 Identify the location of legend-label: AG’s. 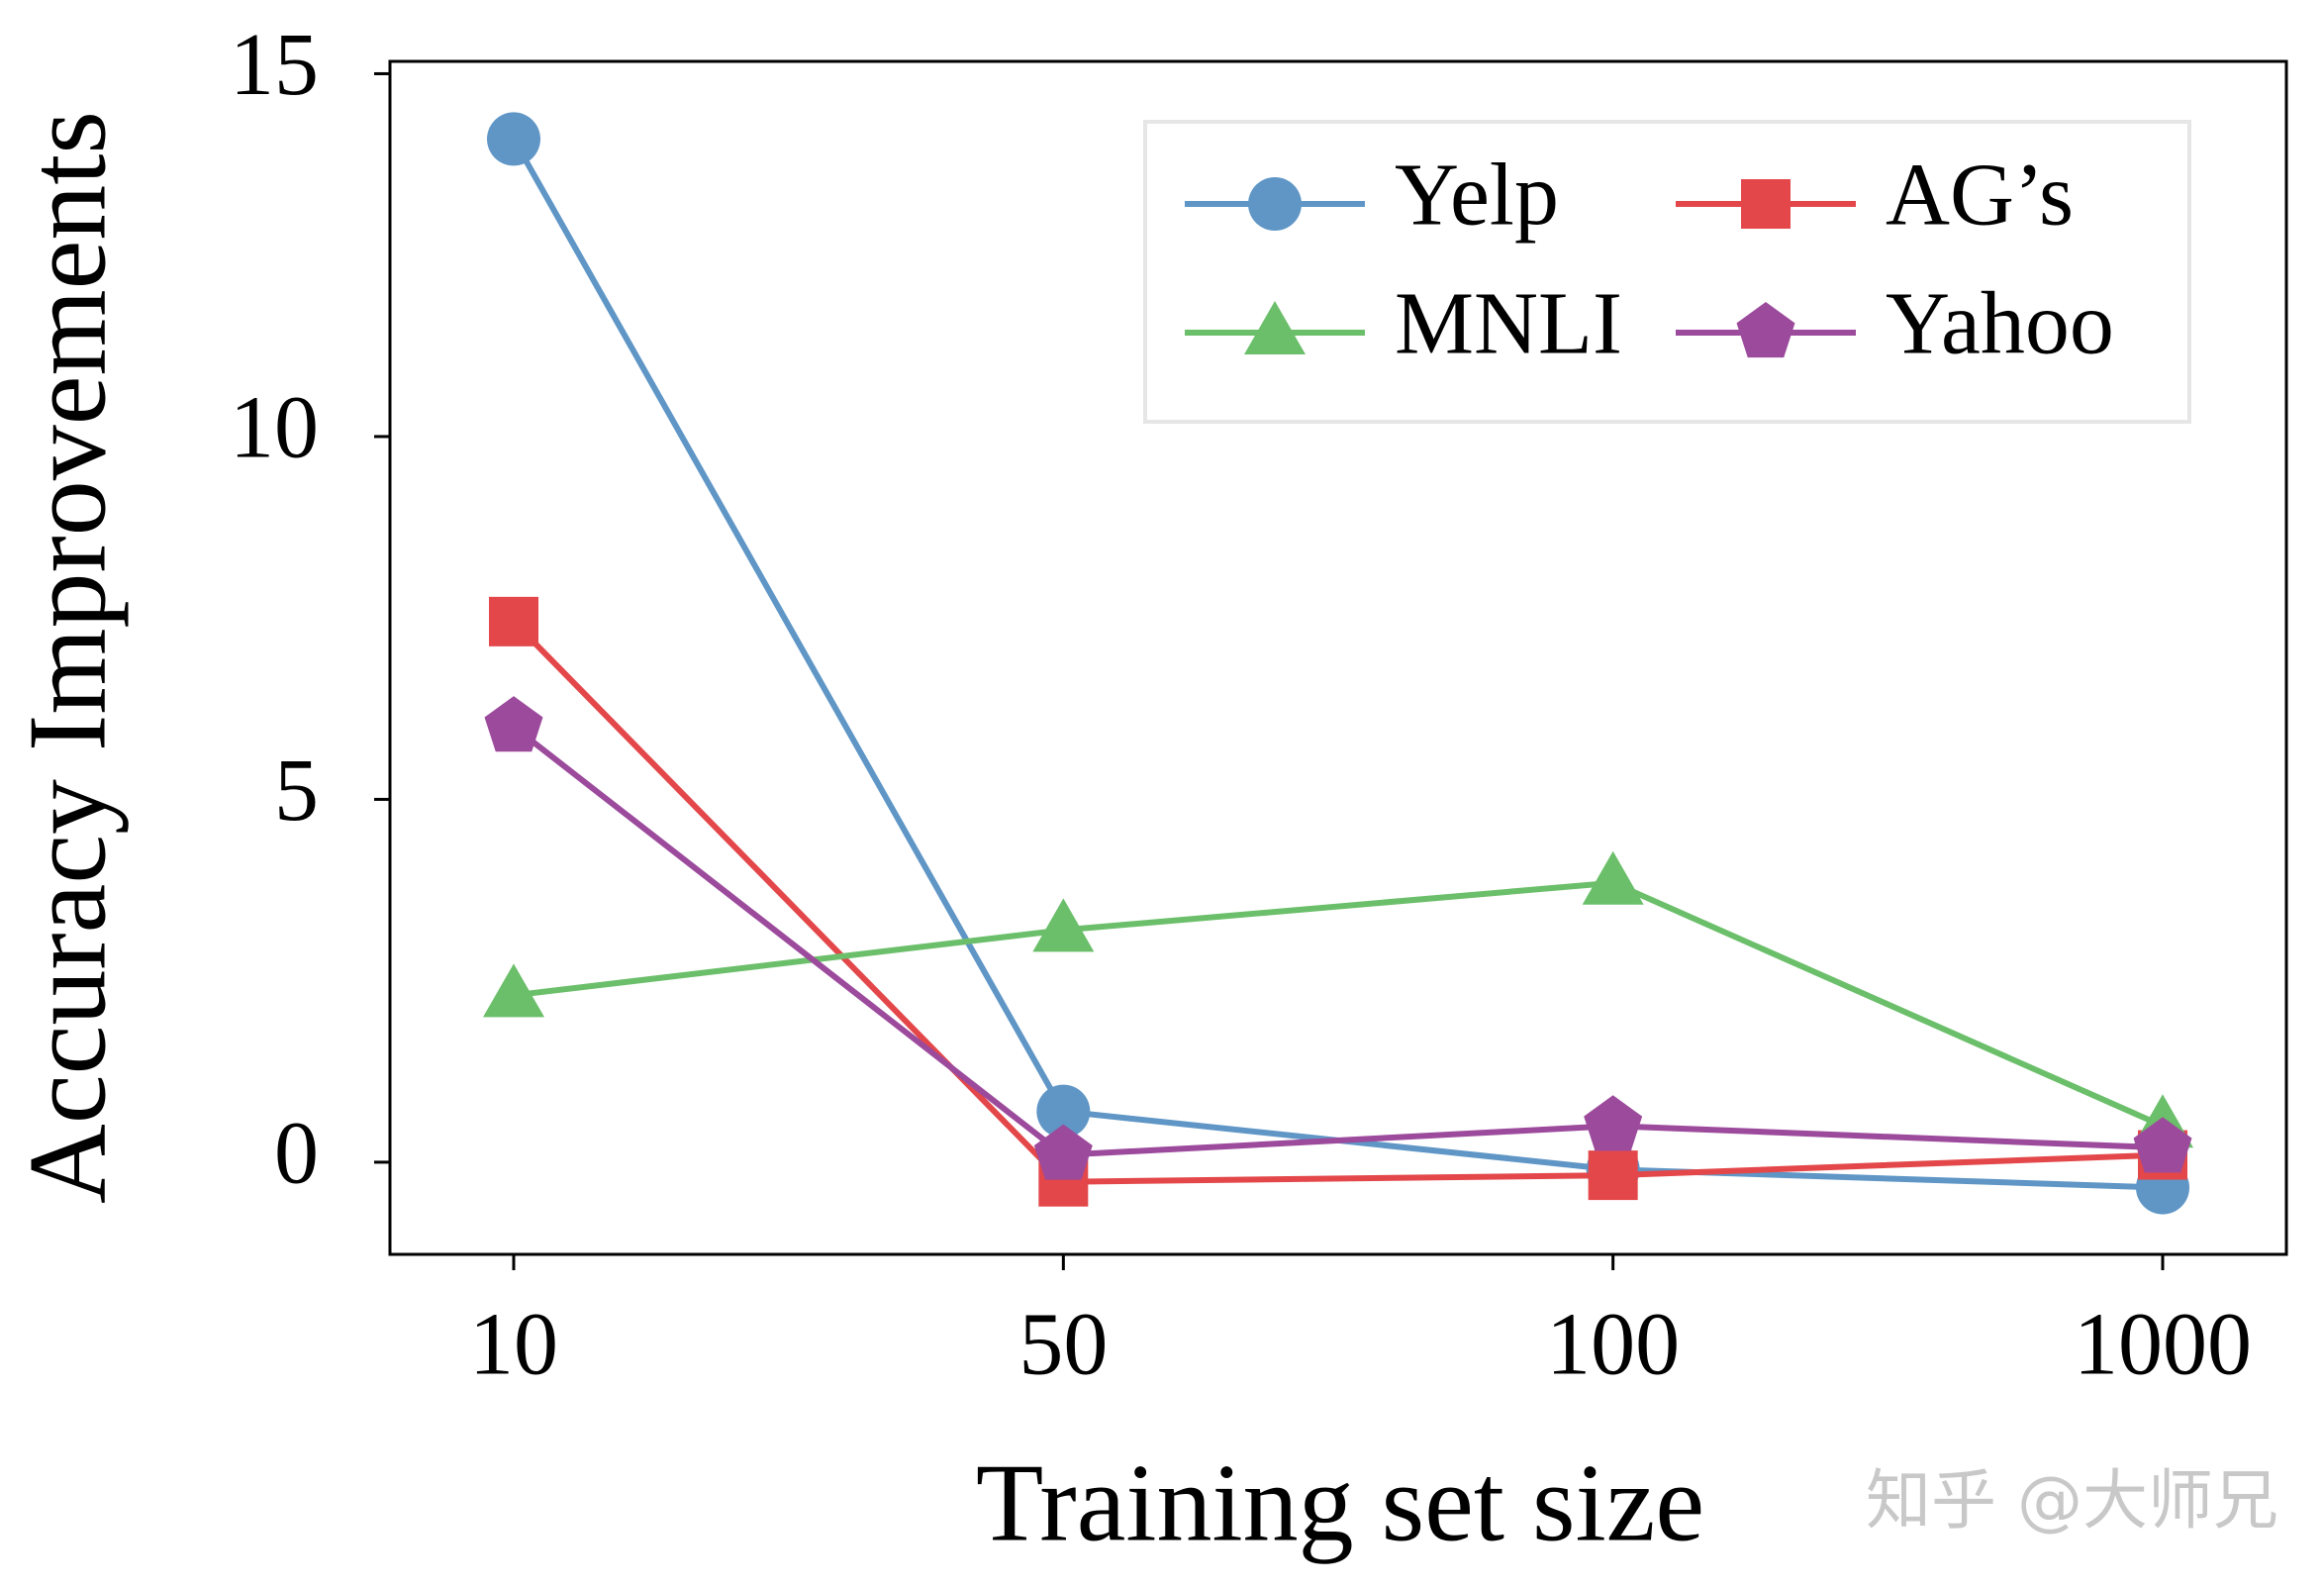
(1980, 196).